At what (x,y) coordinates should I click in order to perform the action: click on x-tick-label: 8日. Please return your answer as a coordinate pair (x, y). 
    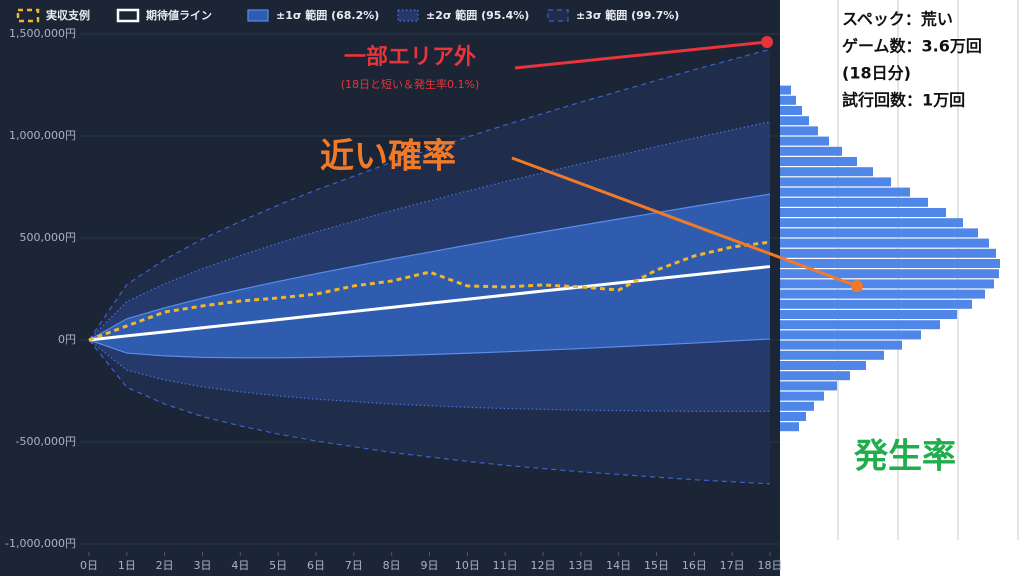
    Looking at the image, I should click on (392, 565).